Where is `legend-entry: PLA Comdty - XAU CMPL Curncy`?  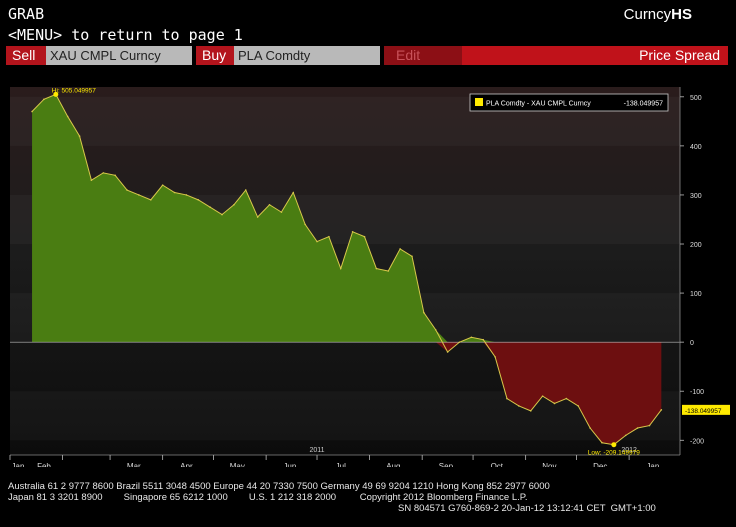
legend-entry: PLA Comdty - XAU CMPL Curncy is located at coordinates (538, 104).